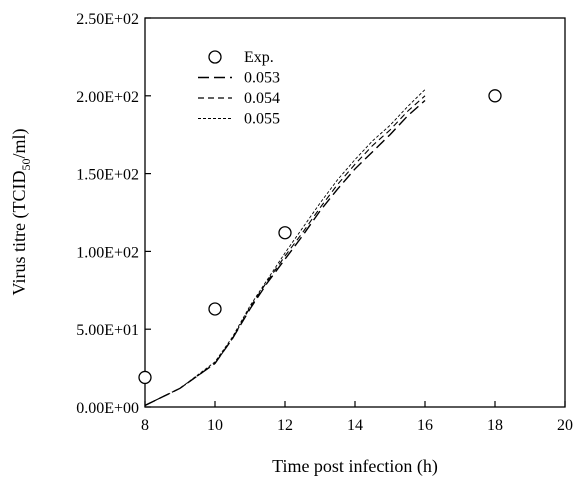 This screenshot has height=477, width=577. What do you see at coordinates (285, 425) in the screenshot?
I see `x-tick-label: 12` at bounding box center [285, 425].